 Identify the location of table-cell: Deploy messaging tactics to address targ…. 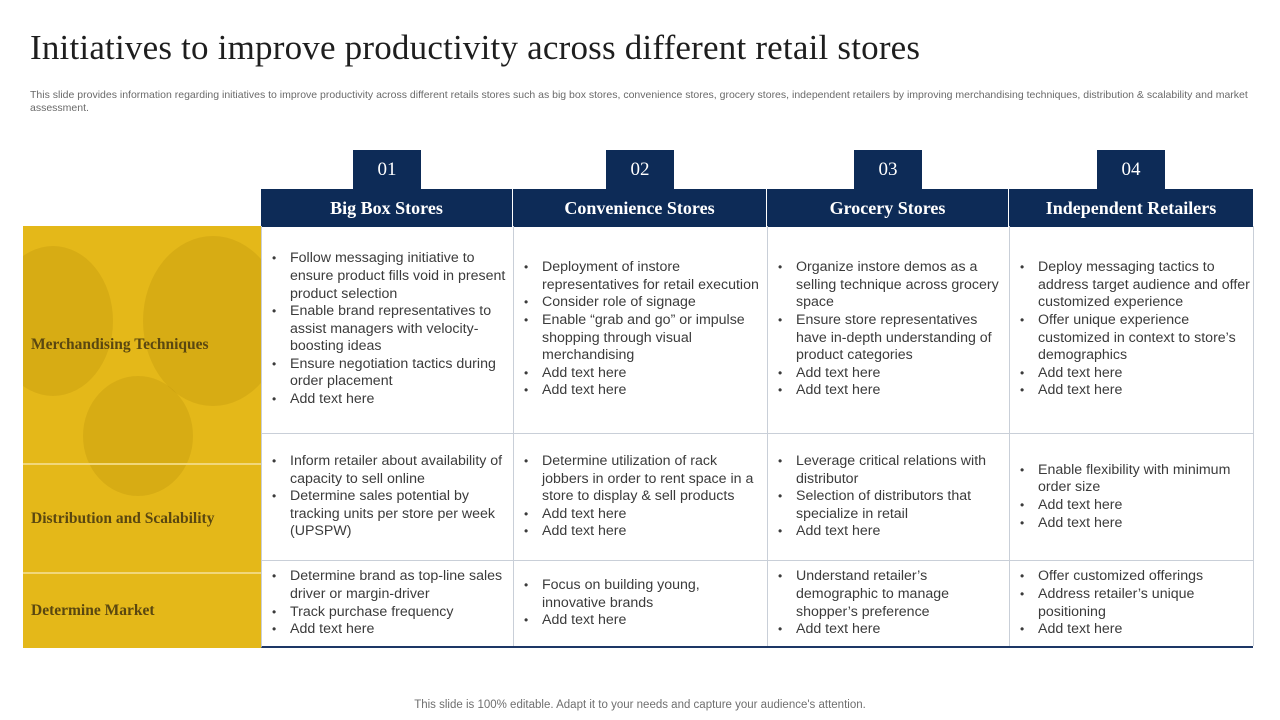
(1132, 330).